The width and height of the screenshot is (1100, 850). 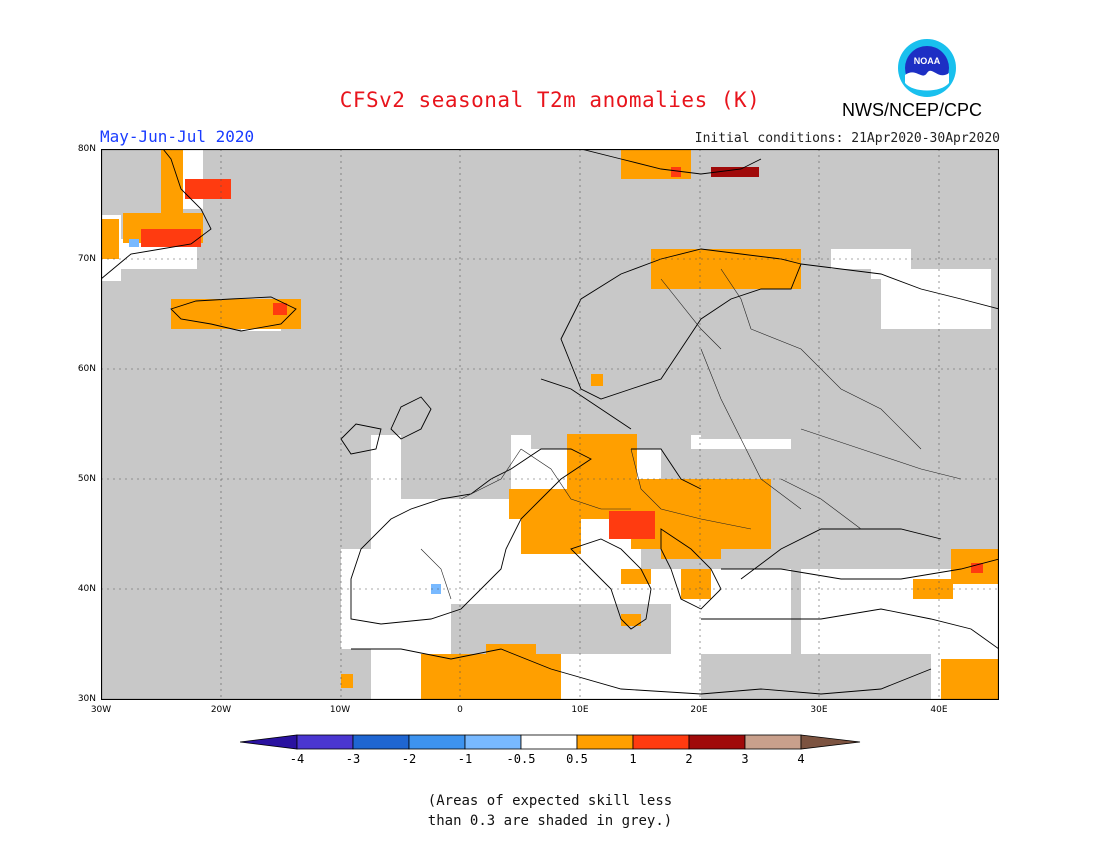 What do you see at coordinates (912, 110) in the screenshot?
I see `agency-label: NWS/NCEP/CPC` at bounding box center [912, 110].